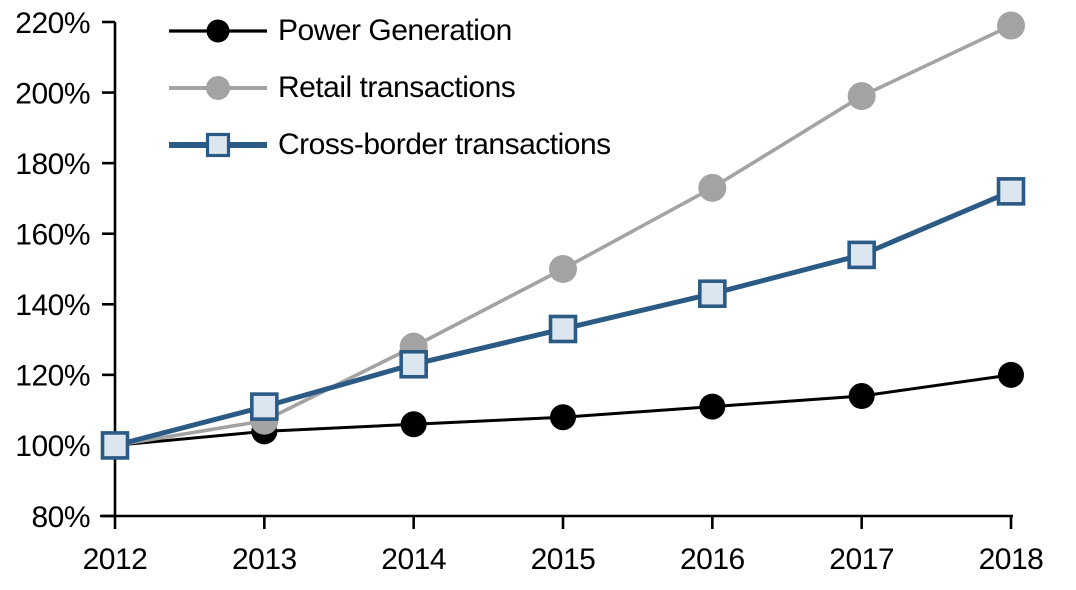 The image size is (1076, 590). What do you see at coordinates (563, 559) in the screenshot?
I see `x-tick-label: 2015` at bounding box center [563, 559].